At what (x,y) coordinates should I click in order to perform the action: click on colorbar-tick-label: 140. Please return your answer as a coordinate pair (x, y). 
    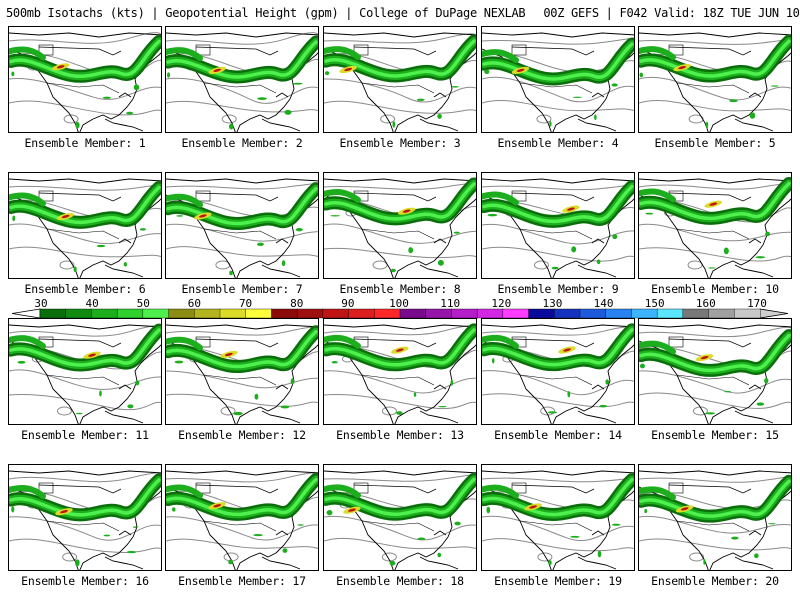
    Looking at the image, I should click on (603, 303).